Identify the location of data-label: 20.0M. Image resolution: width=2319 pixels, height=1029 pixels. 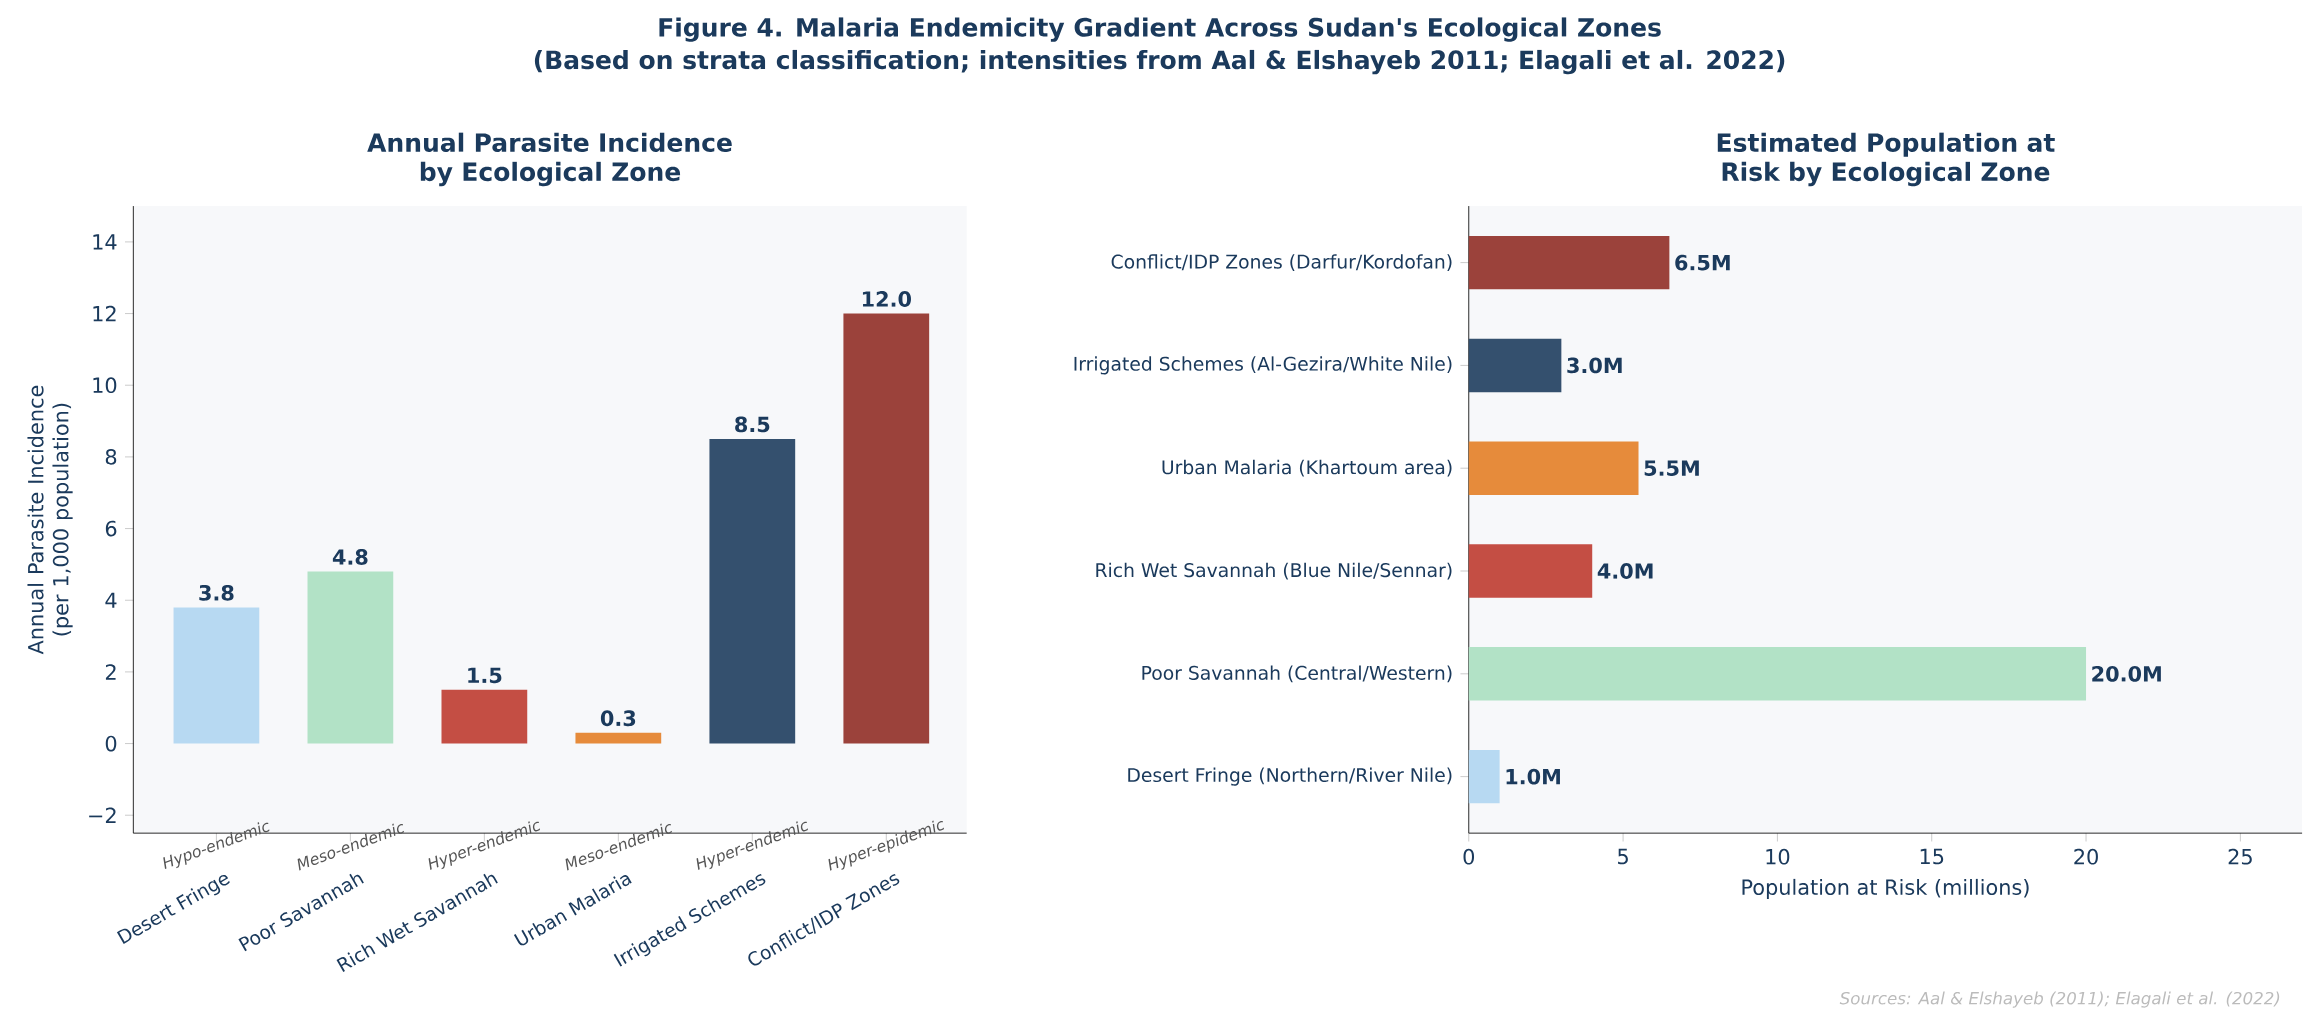
(2126, 673).